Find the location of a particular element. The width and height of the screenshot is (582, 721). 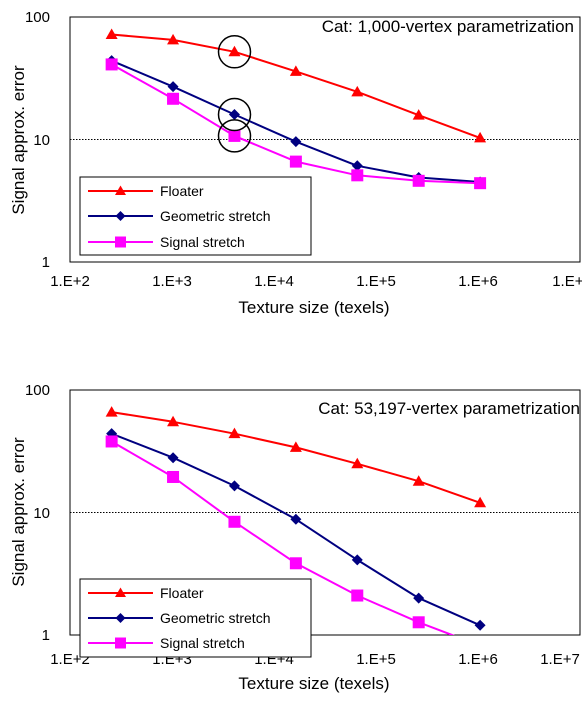

chart-title: Cat: 1,000-vertex parametrization is located at coordinates (448, 26).